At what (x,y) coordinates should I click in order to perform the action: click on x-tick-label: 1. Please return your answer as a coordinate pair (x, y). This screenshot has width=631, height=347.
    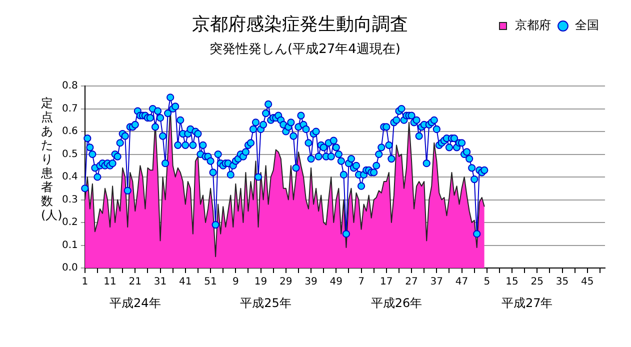
    Looking at the image, I should click on (85, 282).